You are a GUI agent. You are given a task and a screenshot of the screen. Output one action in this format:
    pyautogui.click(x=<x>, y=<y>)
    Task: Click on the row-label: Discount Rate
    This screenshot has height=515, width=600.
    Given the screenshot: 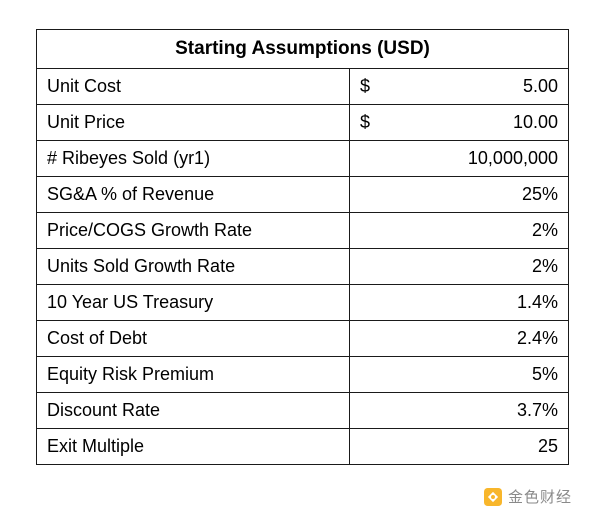 What is the action you would take?
    pyautogui.click(x=193, y=410)
    